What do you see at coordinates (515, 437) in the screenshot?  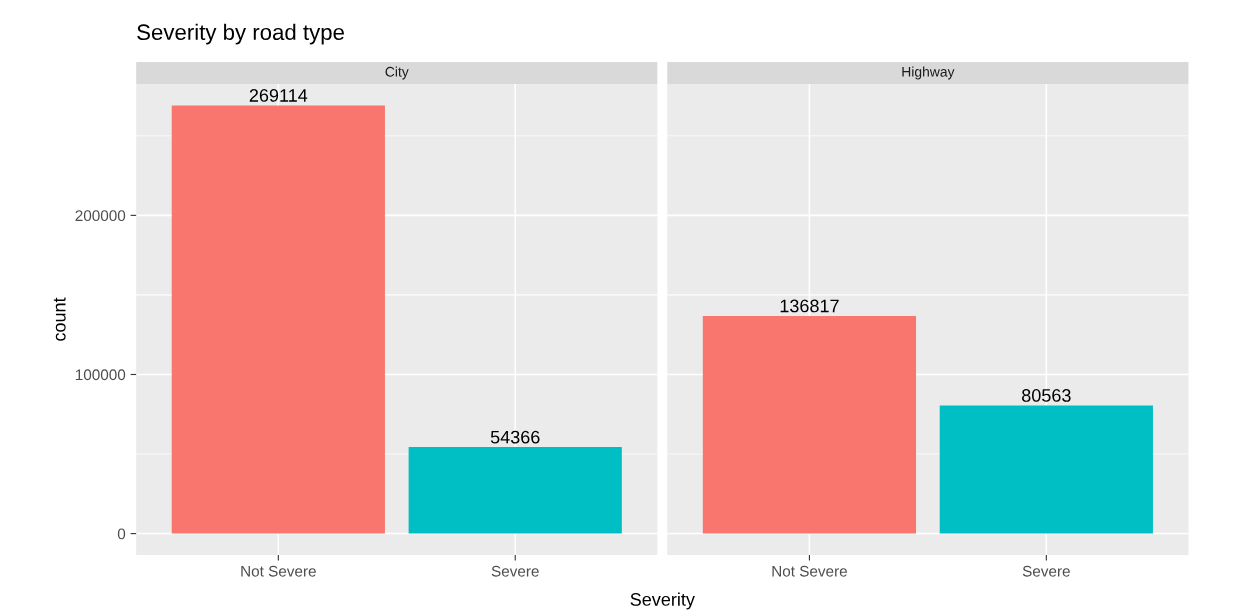 I see `data-label: 54366` at bounding box center [515, 437].